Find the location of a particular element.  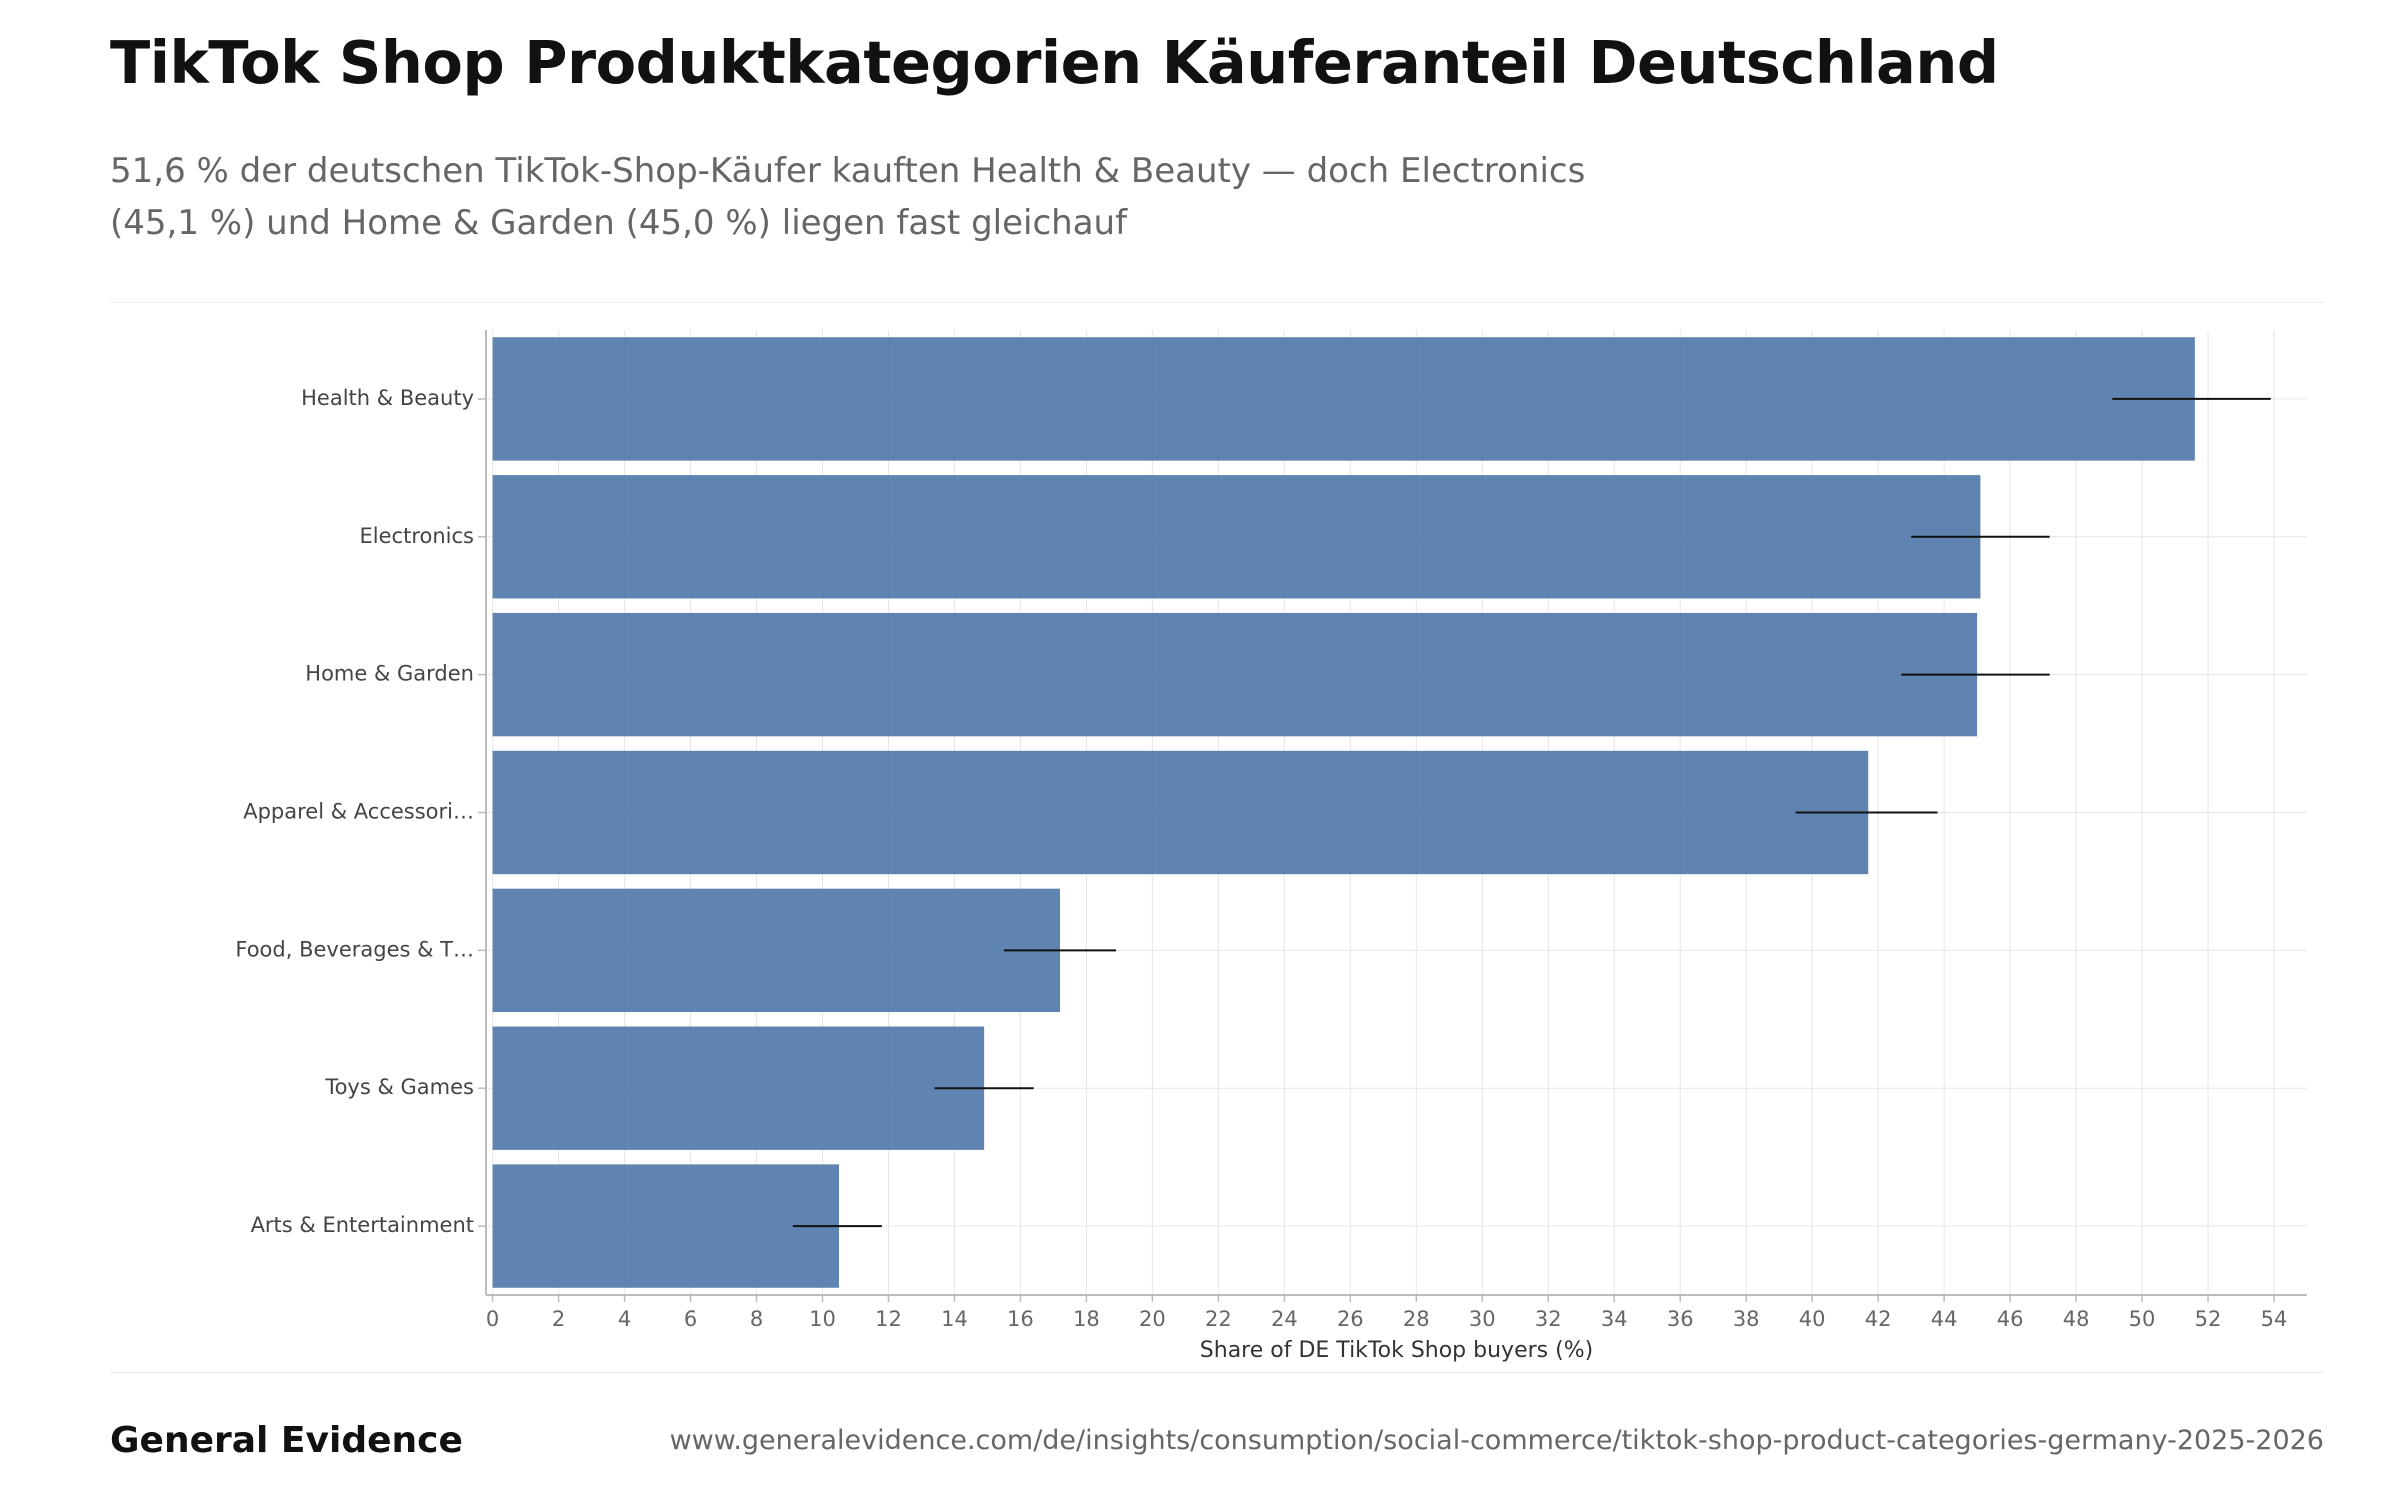

x-tick-label-7: 14 is located at coordinates (954, 1319).